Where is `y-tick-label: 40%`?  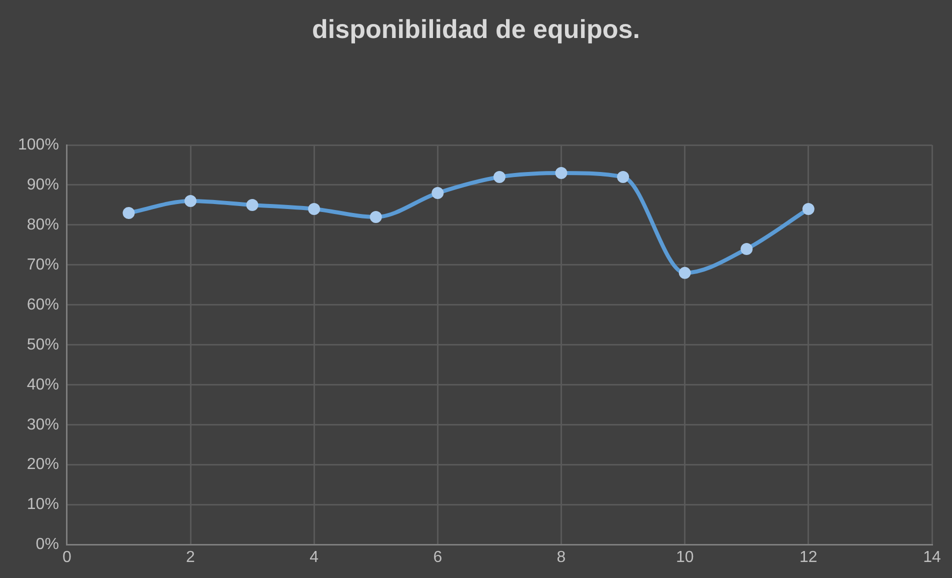
y-tick-label: 40% is located at coordinates (42, 385).